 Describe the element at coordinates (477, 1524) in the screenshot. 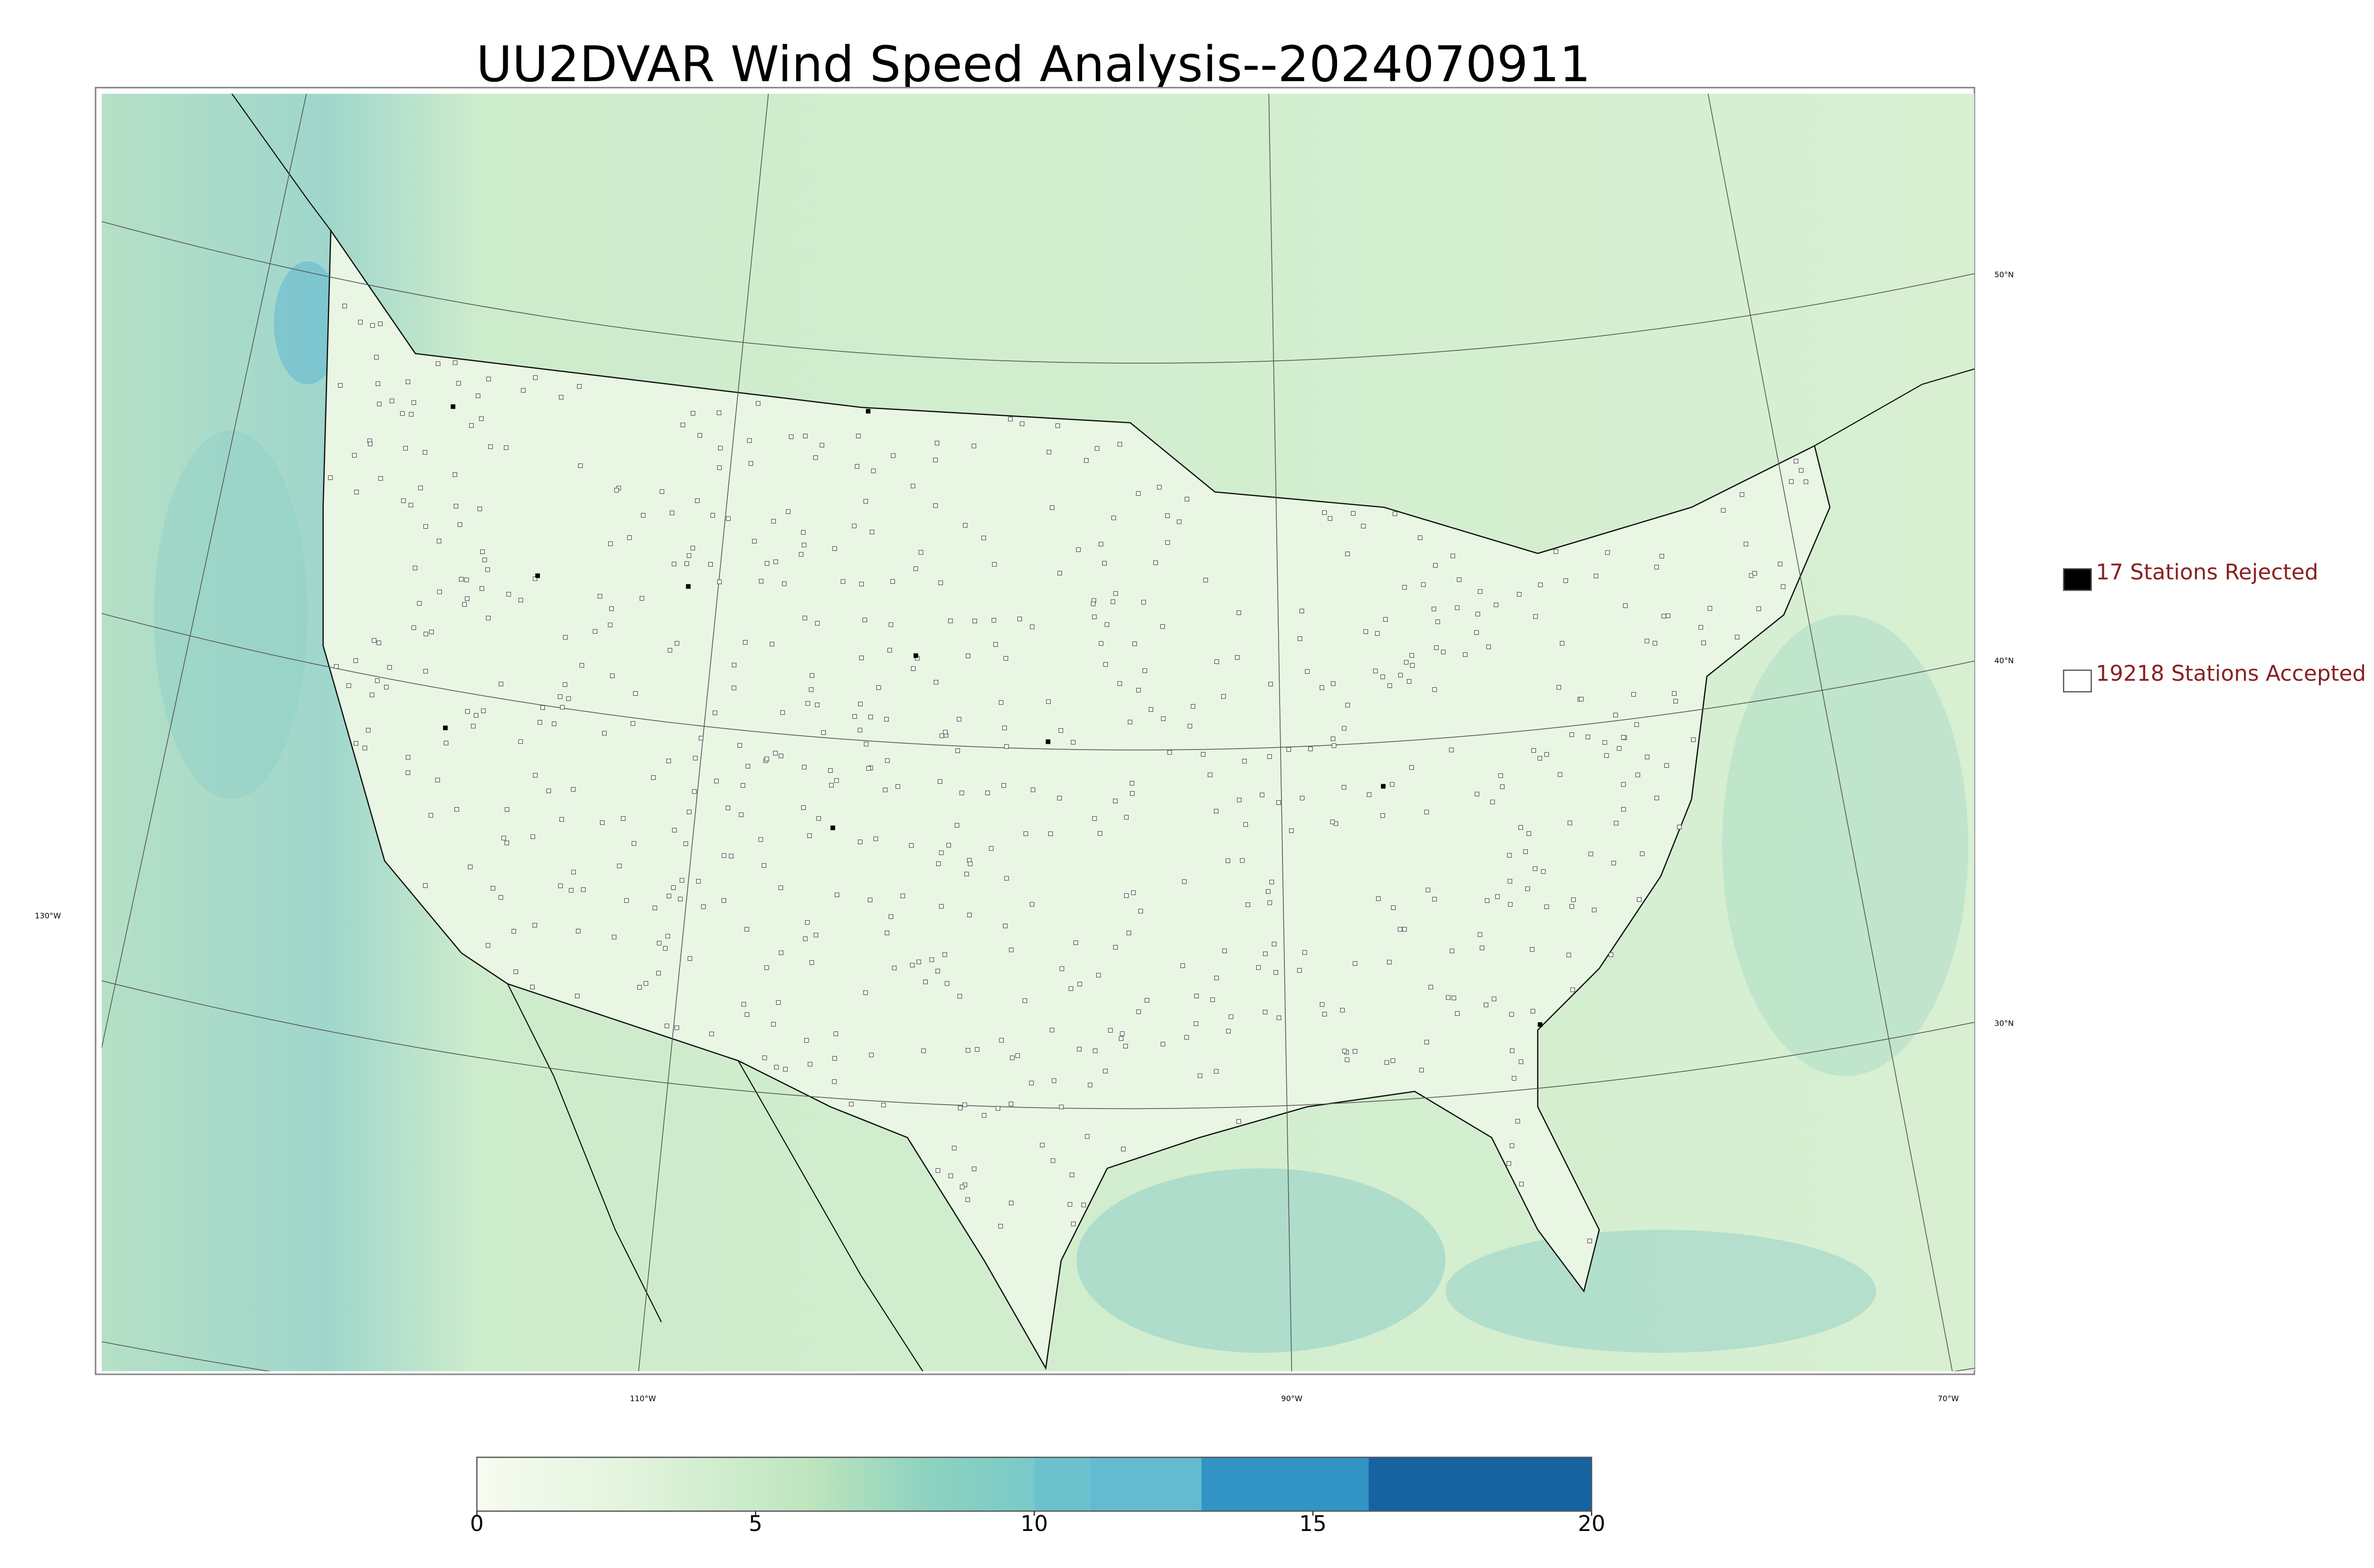

I see `colorbar-tick-label: 0` at that location.